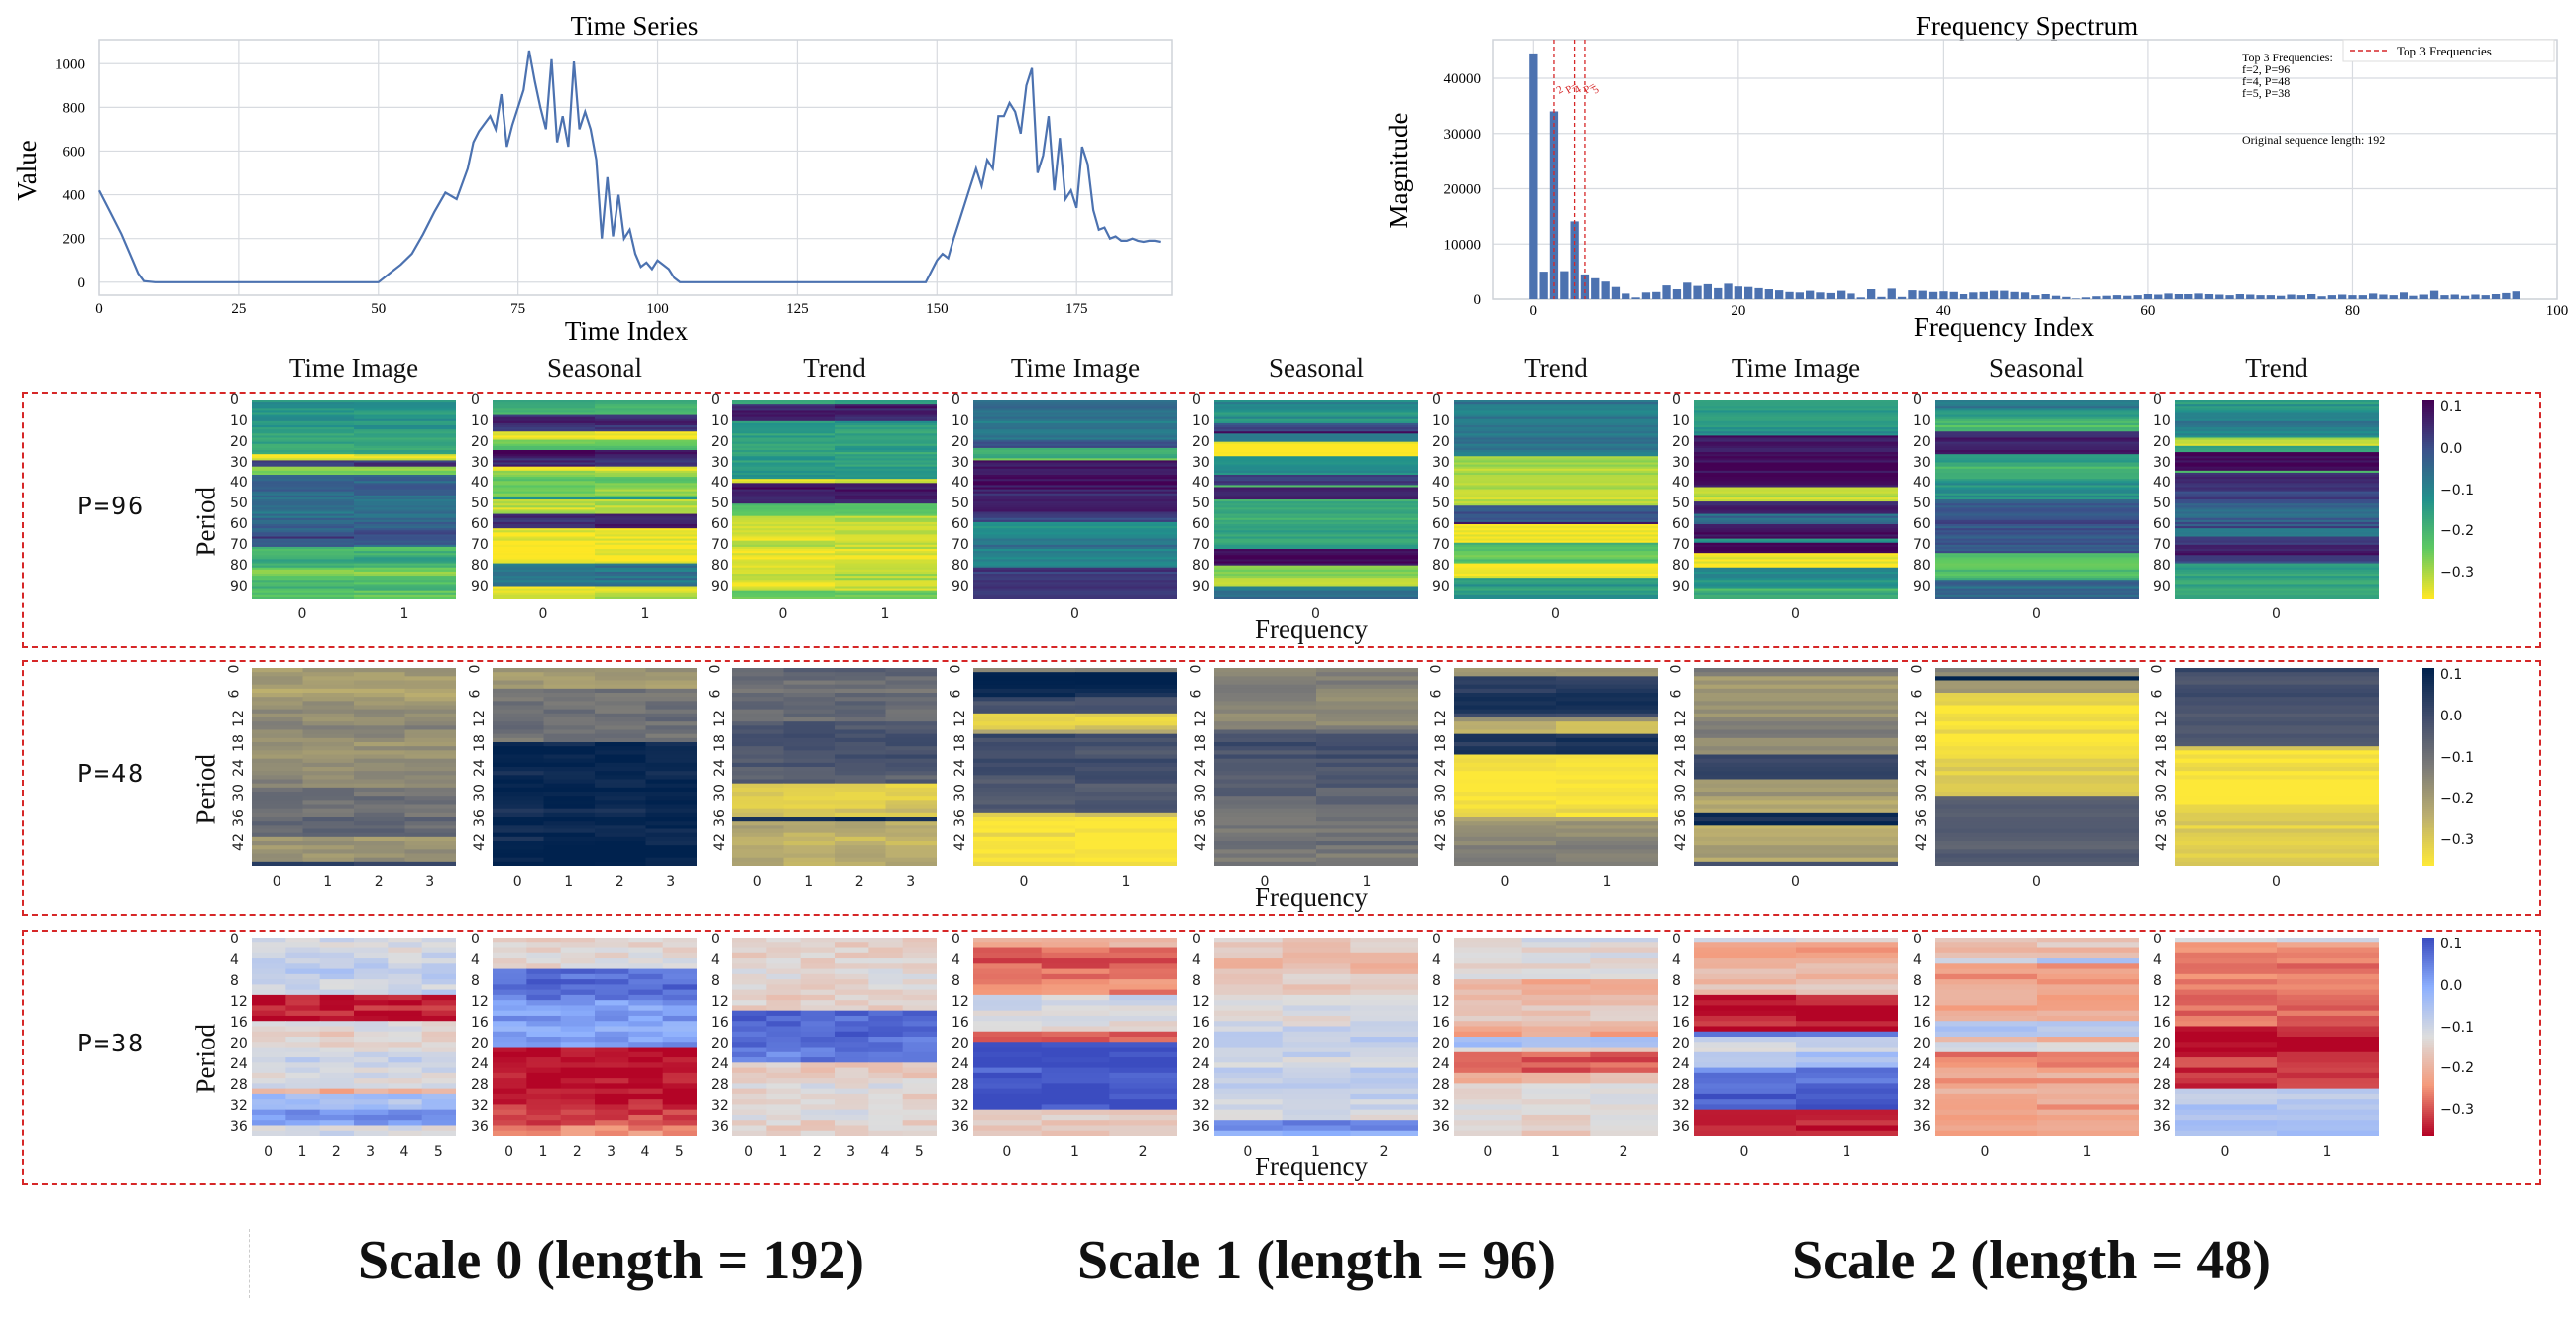 This screenshot has width=2576, height=1324. What do you see at coordinates (1922, 1106) in the screenshot?
I see `y-tick-label: 32` at bounding box center [1922, 1106].